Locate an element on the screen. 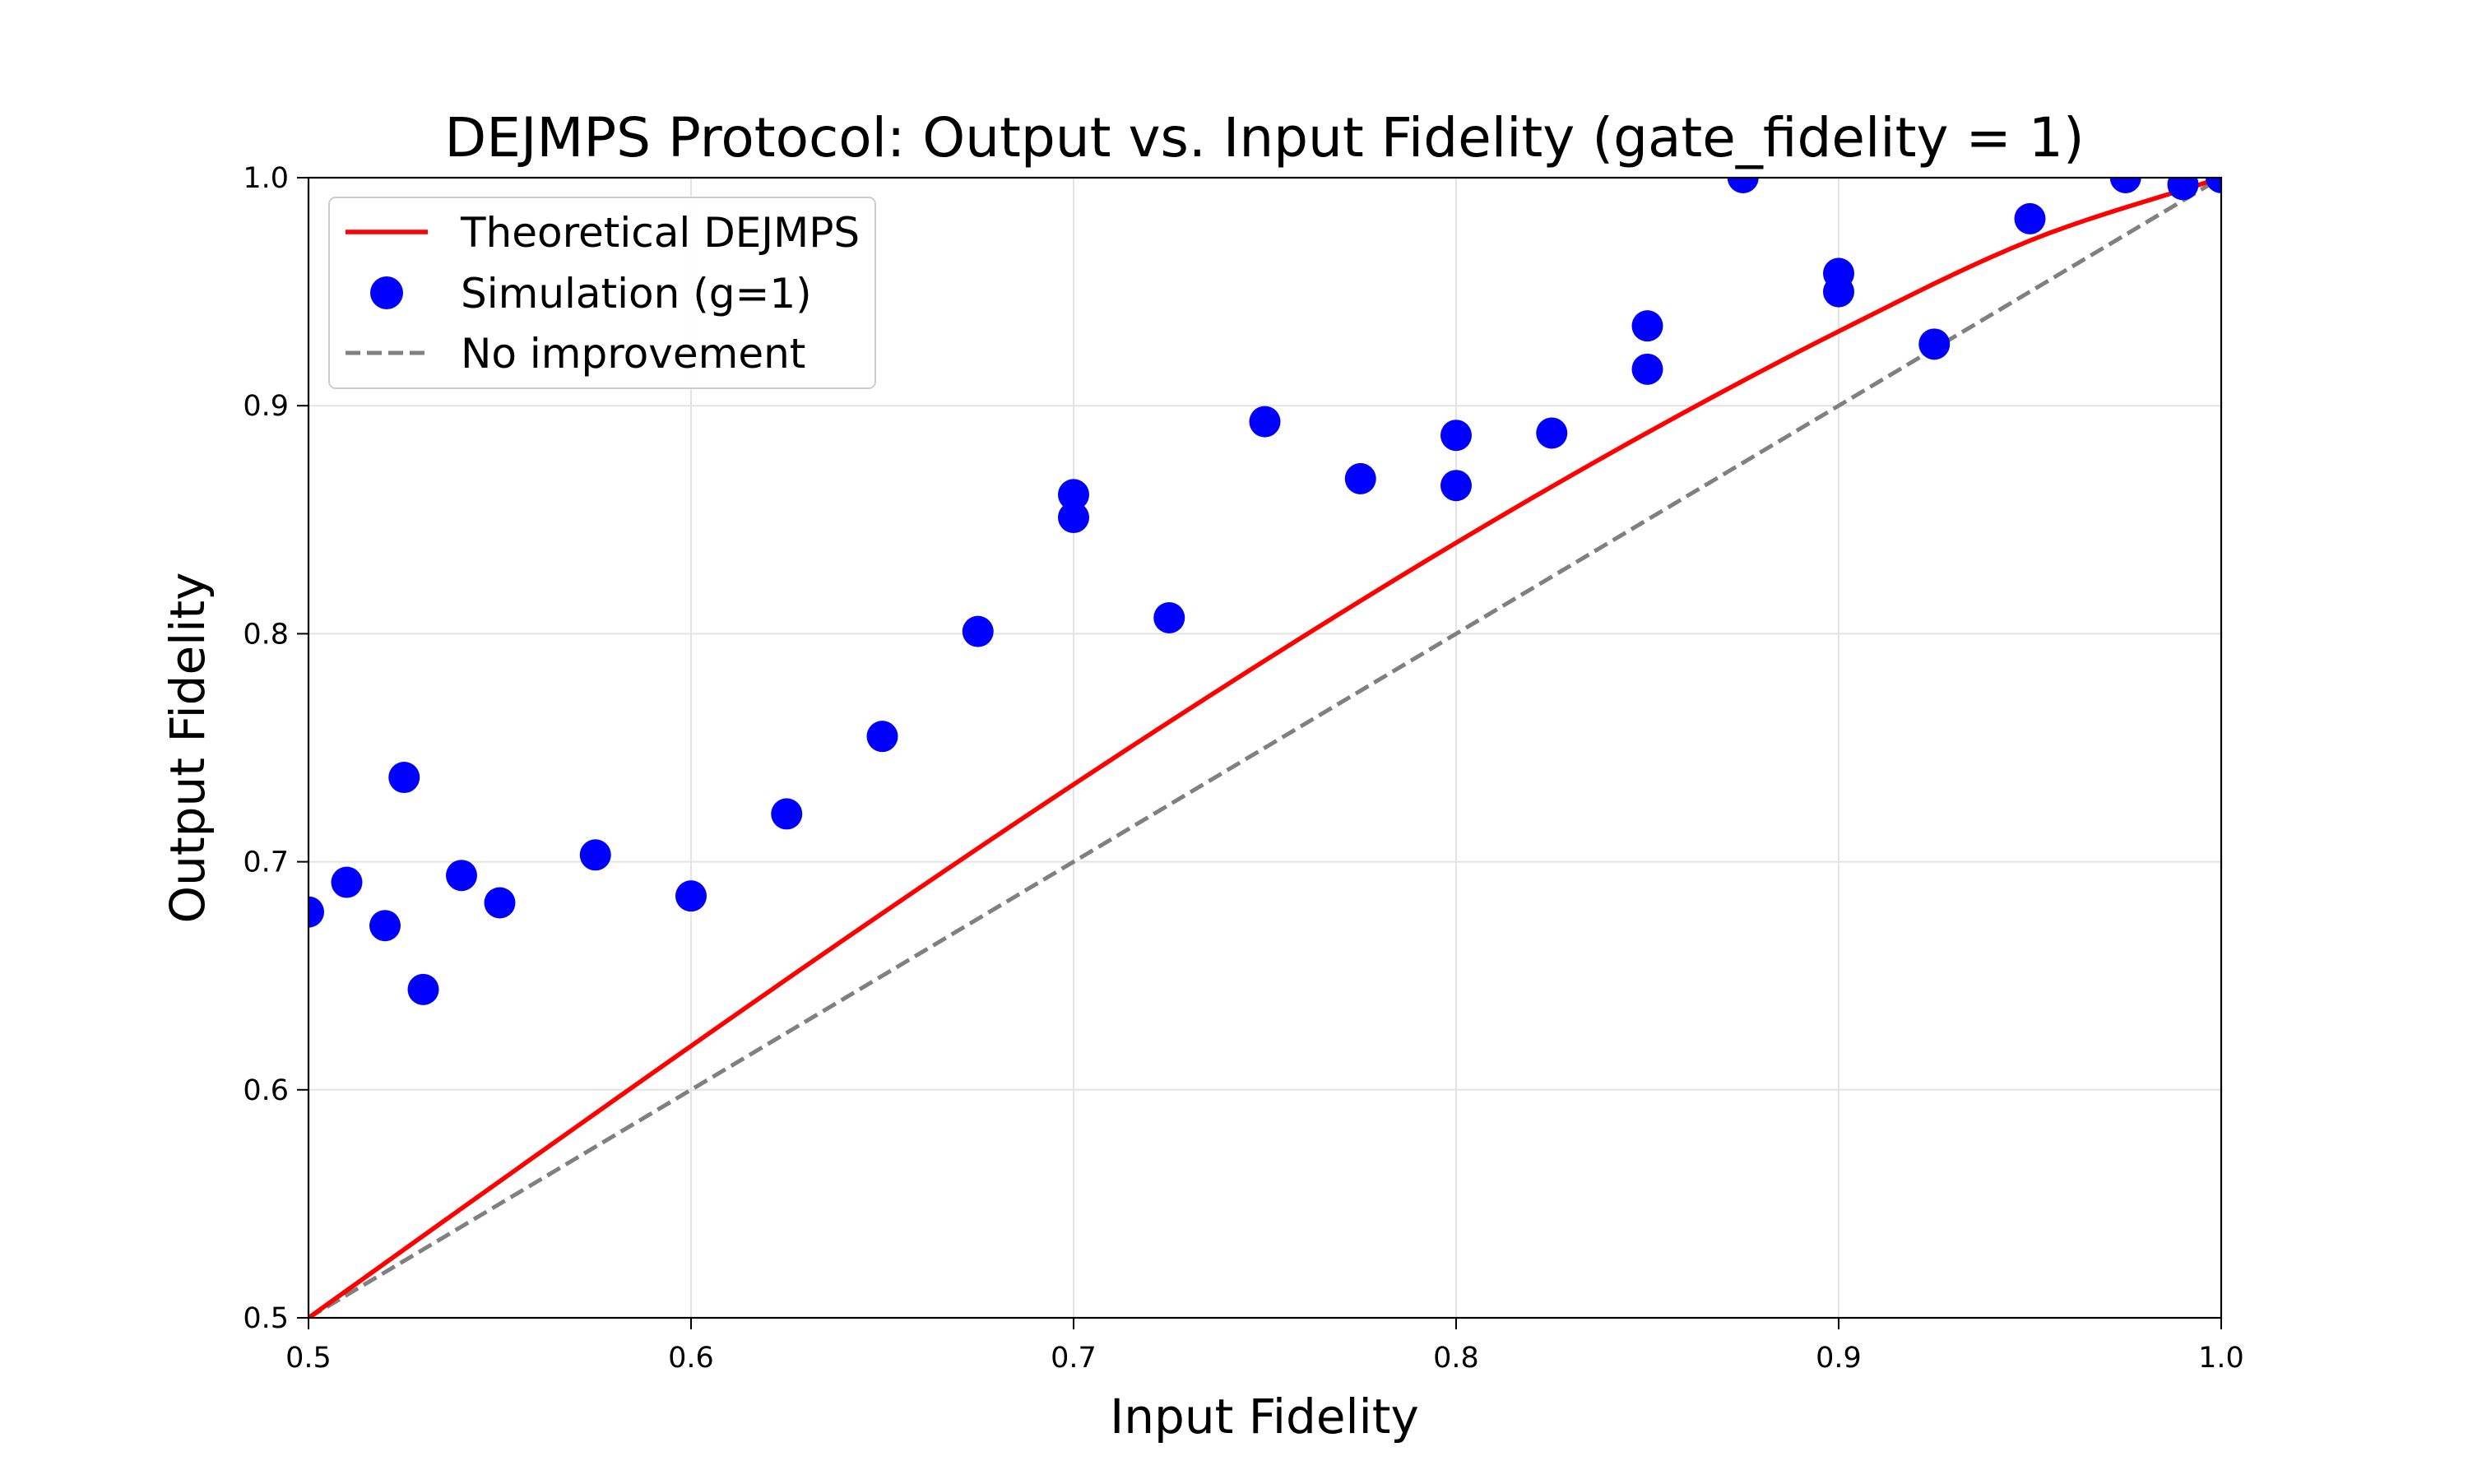  x-tick-label: 0.8 is located at coordinates (1456, 1358).